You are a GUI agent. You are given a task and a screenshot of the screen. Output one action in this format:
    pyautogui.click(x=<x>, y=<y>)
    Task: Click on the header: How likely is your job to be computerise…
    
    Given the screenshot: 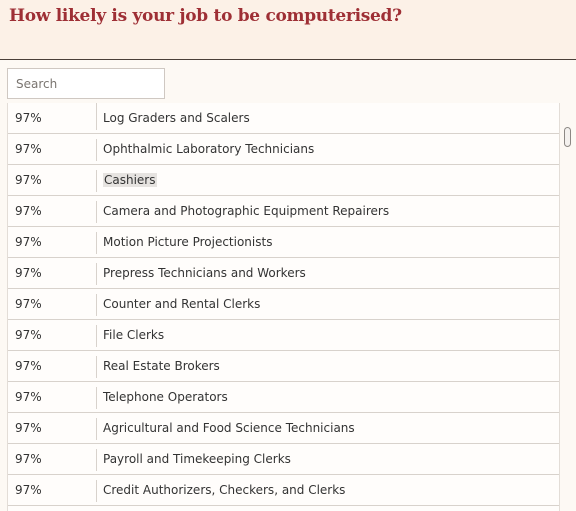 What is the action you would take?
    pyautogui.click(x=288, y=30)
    